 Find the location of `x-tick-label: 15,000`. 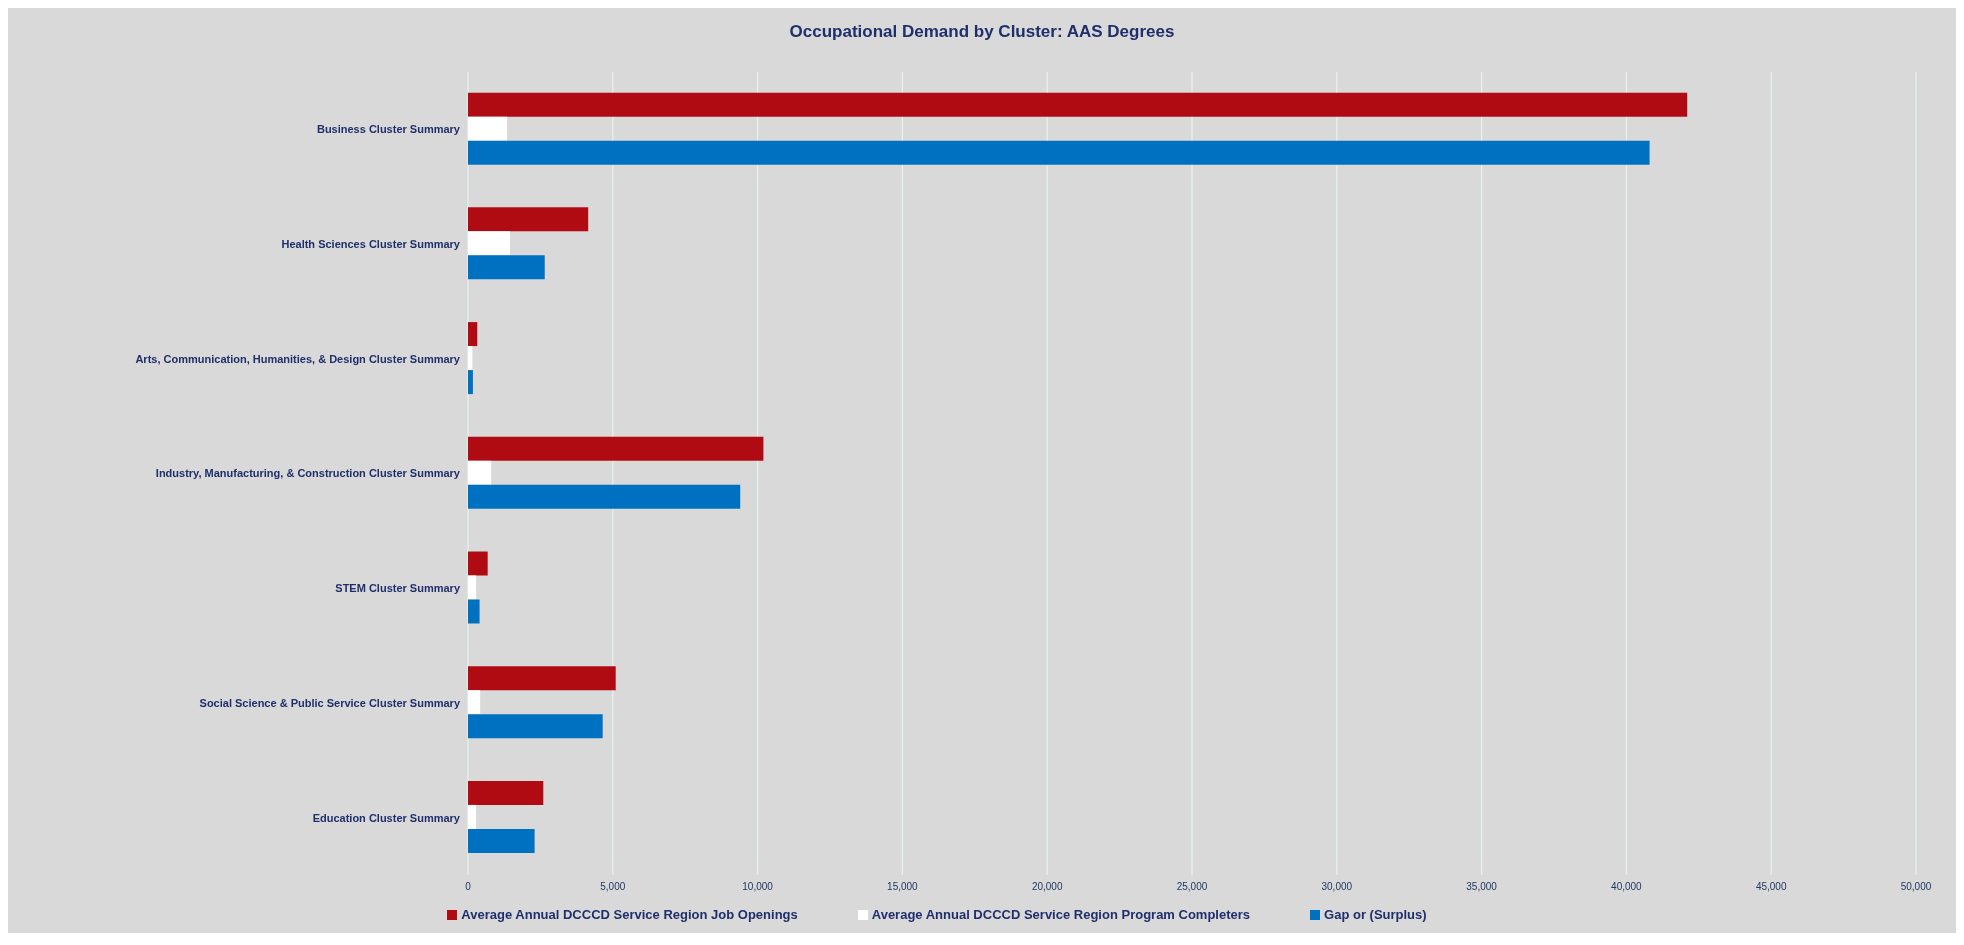

x-tick-label: 15,000 is located at coordinates (903, 887).